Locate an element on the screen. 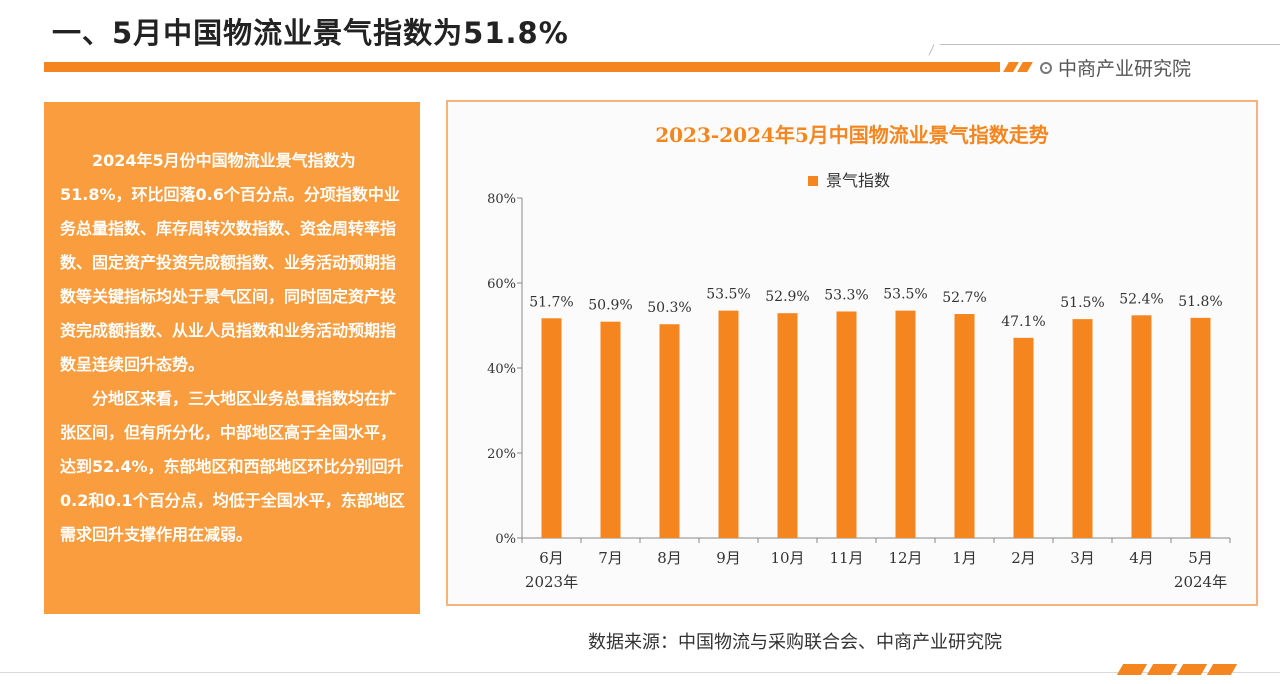 This screenshot has width=1280, height=684. x-tick-label: 1月 is located at coordinates (964, 558).